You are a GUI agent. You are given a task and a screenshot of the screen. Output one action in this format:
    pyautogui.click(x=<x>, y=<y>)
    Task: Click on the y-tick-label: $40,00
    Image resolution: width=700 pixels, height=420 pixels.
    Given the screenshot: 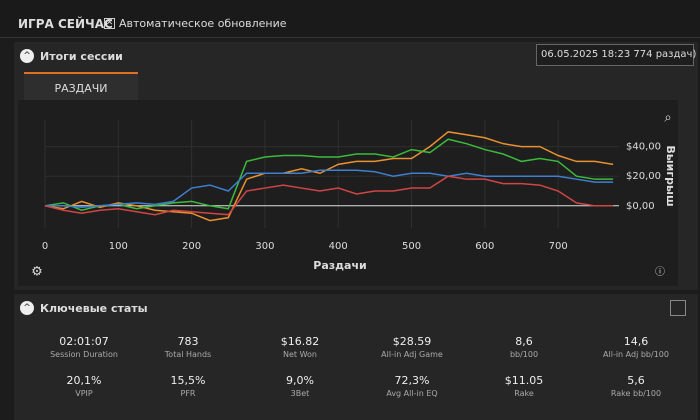 What is the action you would take?
    pyautogui.click(x=643, y=147)
    